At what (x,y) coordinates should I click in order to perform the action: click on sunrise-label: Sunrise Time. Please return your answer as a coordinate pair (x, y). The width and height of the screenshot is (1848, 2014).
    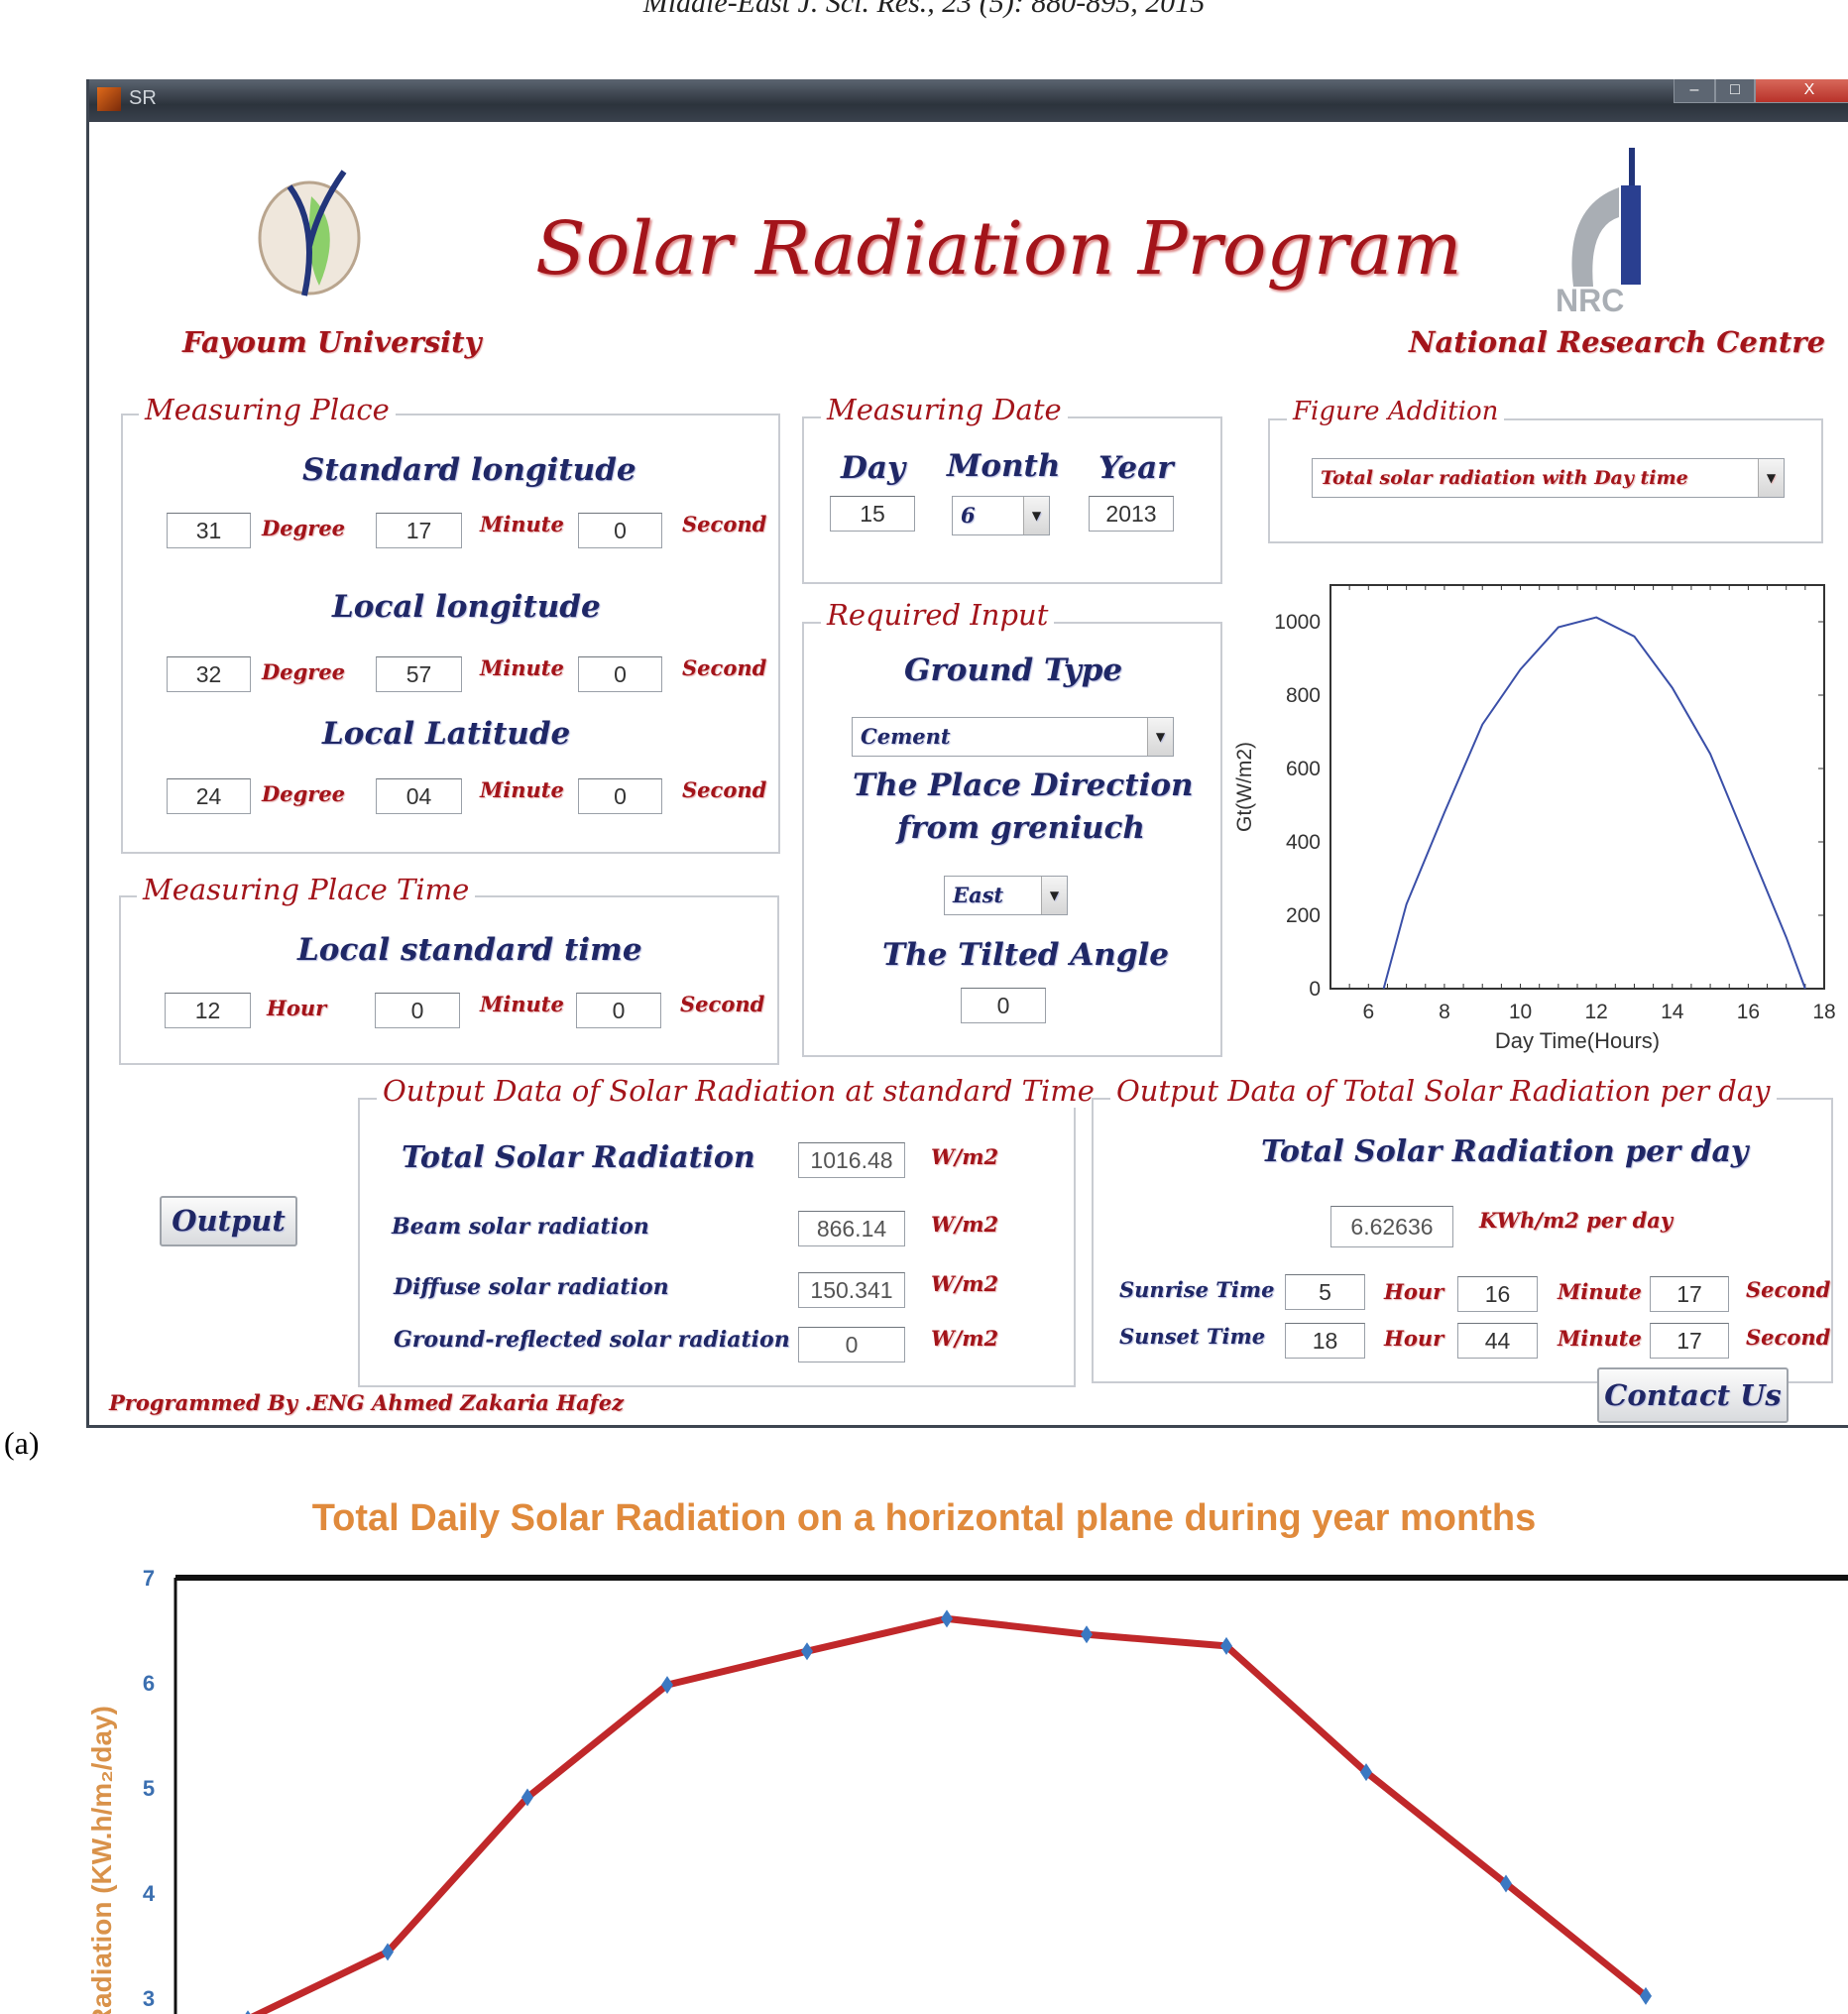
    Looking at the image, I should click on (1197, 1290).